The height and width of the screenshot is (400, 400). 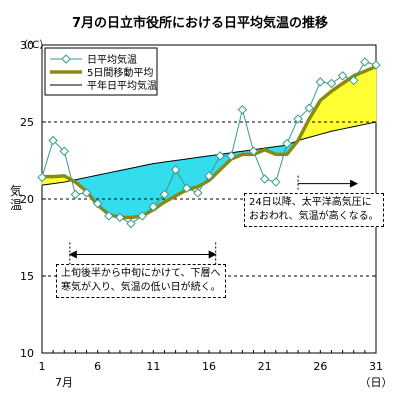 I want to click on x-tick-label: 1, so click(x=42, y=366).